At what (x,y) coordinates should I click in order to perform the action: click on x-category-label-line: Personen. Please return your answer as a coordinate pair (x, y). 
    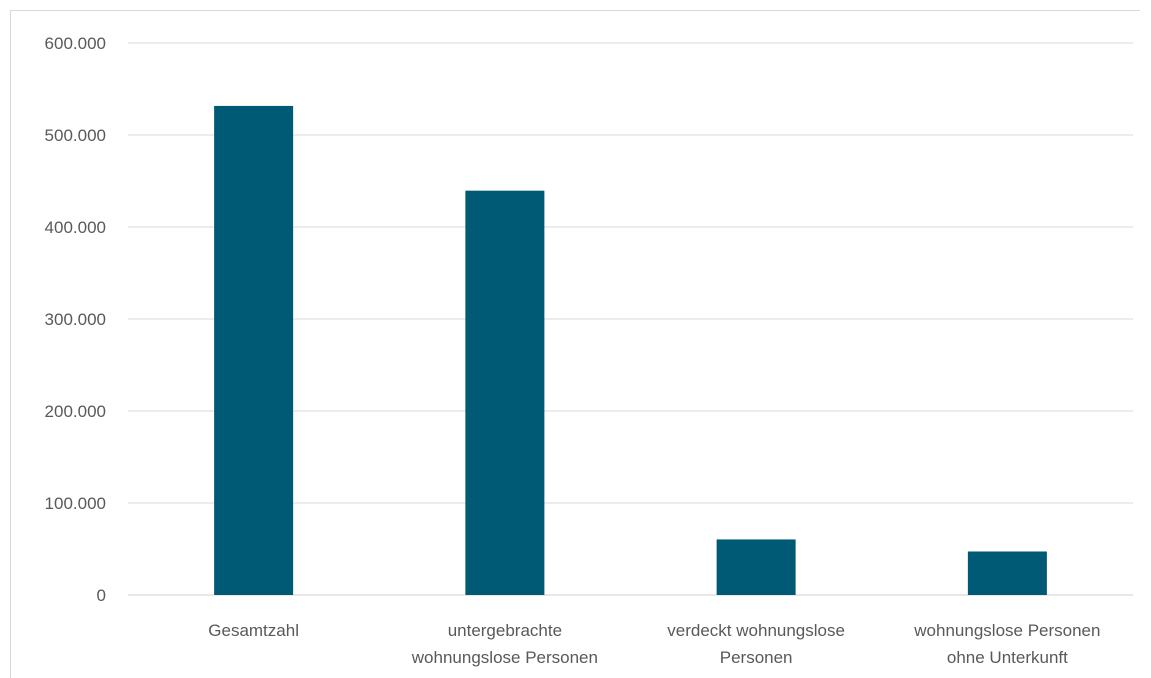
    Looking at the image, I should click on (756, 657).